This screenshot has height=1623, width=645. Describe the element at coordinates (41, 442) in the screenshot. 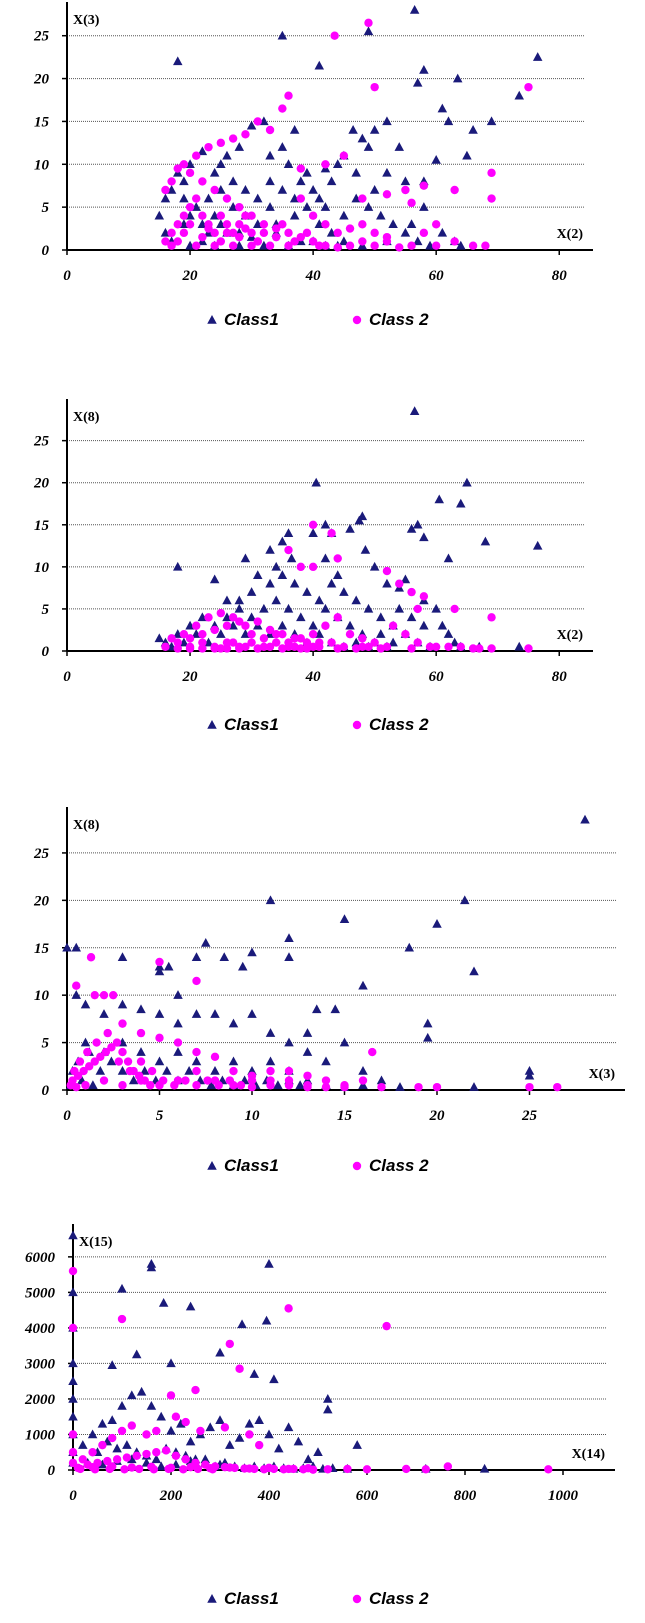

I see `y-tick-label: 25` at that location.